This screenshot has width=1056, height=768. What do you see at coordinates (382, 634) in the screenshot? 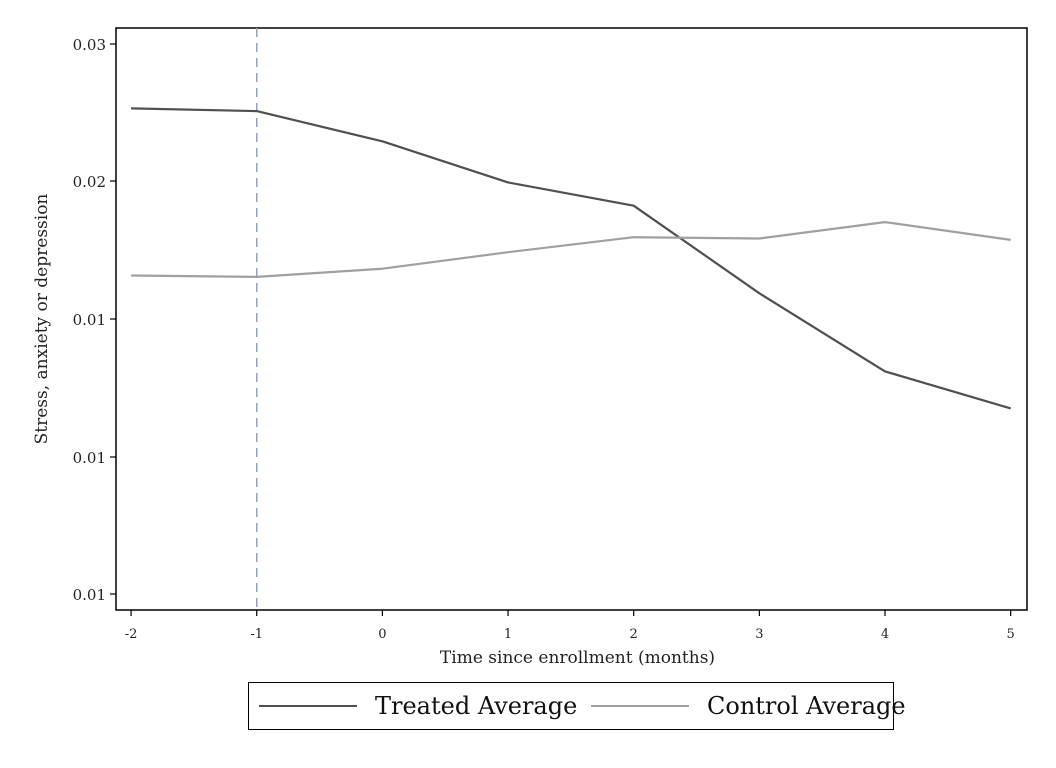
I see `x-tick-label: 0` at bounding box center [382, 634].